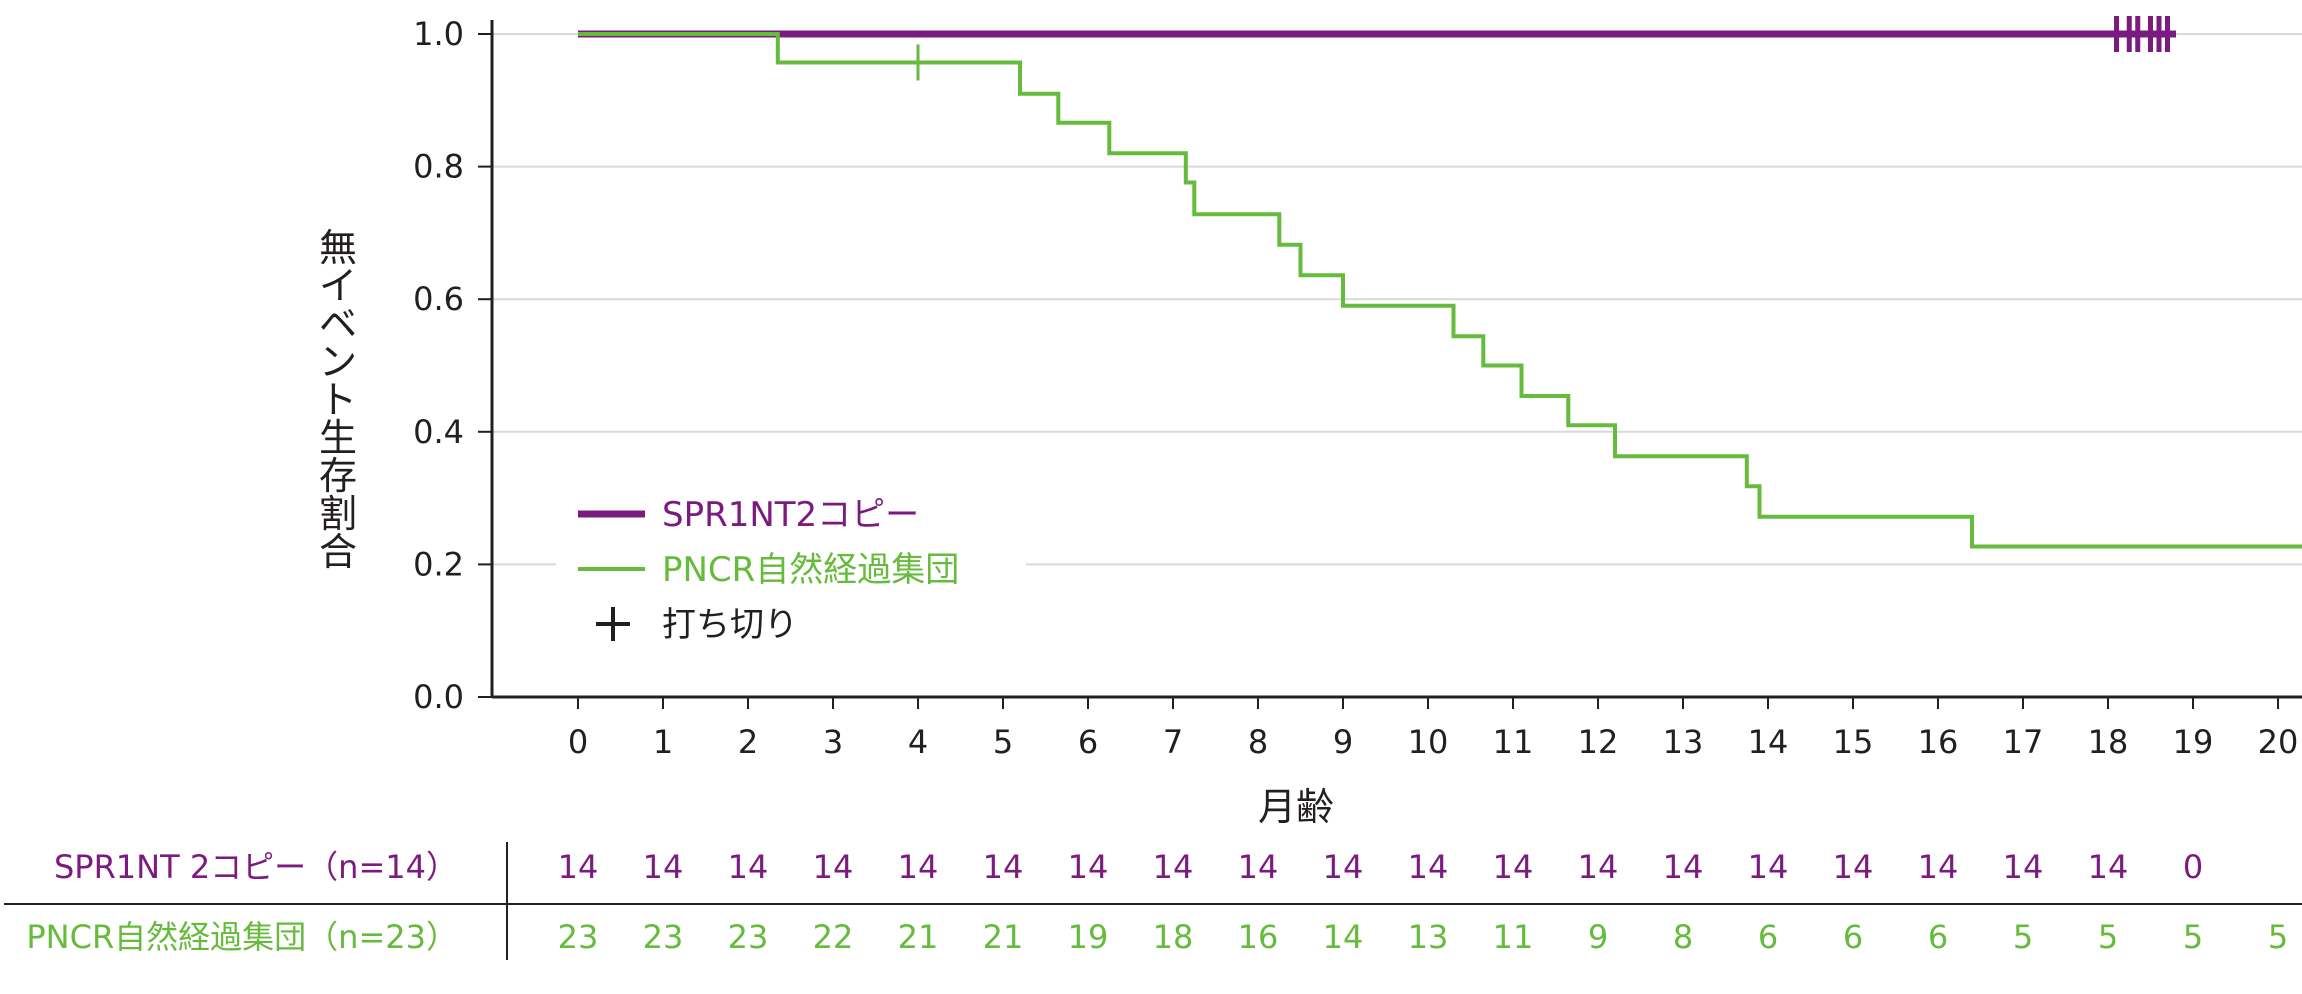 The height and width of the screenshot is (994, 2302). Describe the element at coordinates (1258, 867) in the screenshot. I see `risk-value-spr1nt-8: 14` at that location.